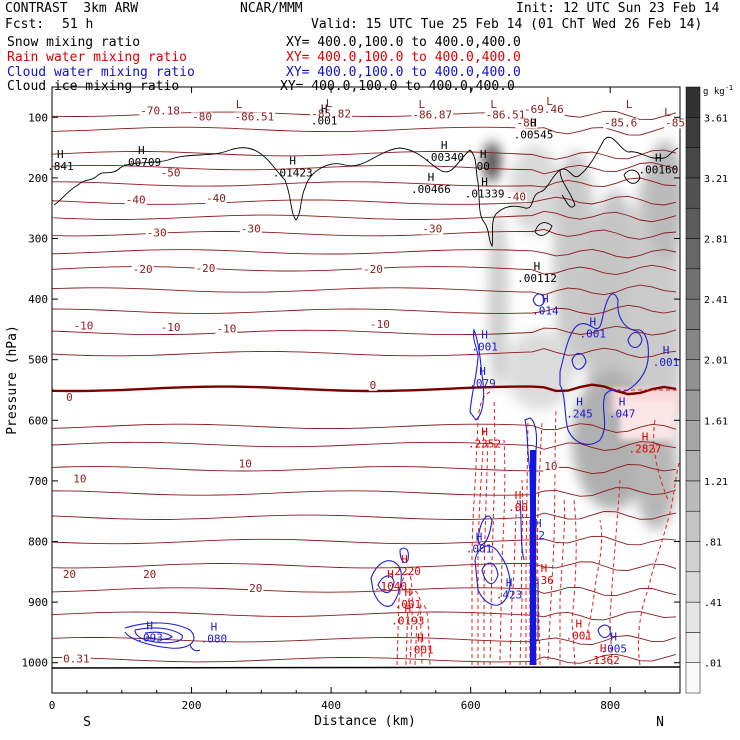 The width and height of the screenshot is (740, 740). Describe the element at coordinates (527, 122) in the screenshot. I see `temperature-label: -80` at that location.